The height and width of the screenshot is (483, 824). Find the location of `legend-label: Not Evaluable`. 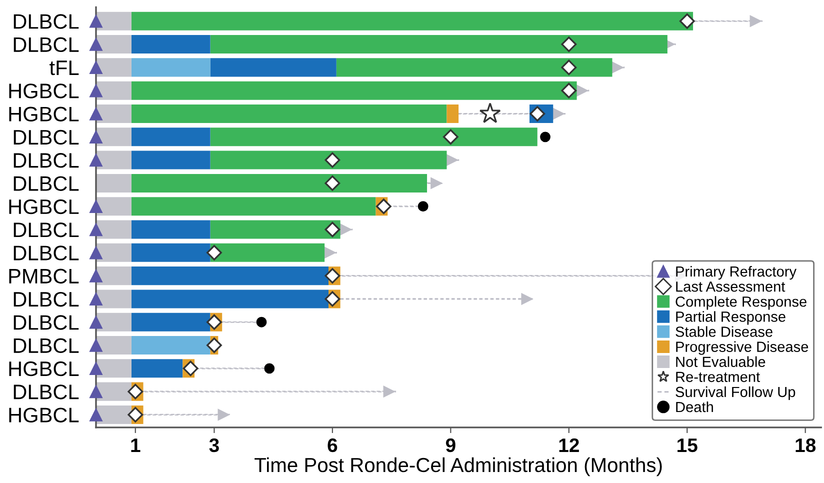

legend-label: Not Evaluable is located at coordinates (721, 362).